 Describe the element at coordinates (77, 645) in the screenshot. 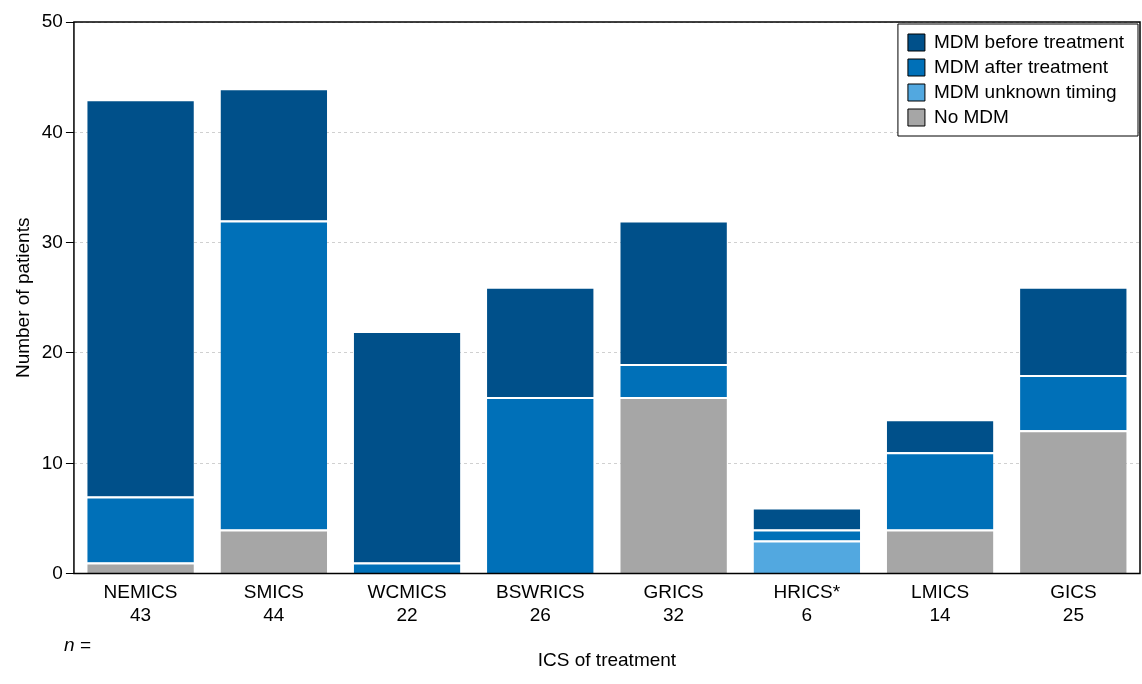

I see `text: n =` at that location.